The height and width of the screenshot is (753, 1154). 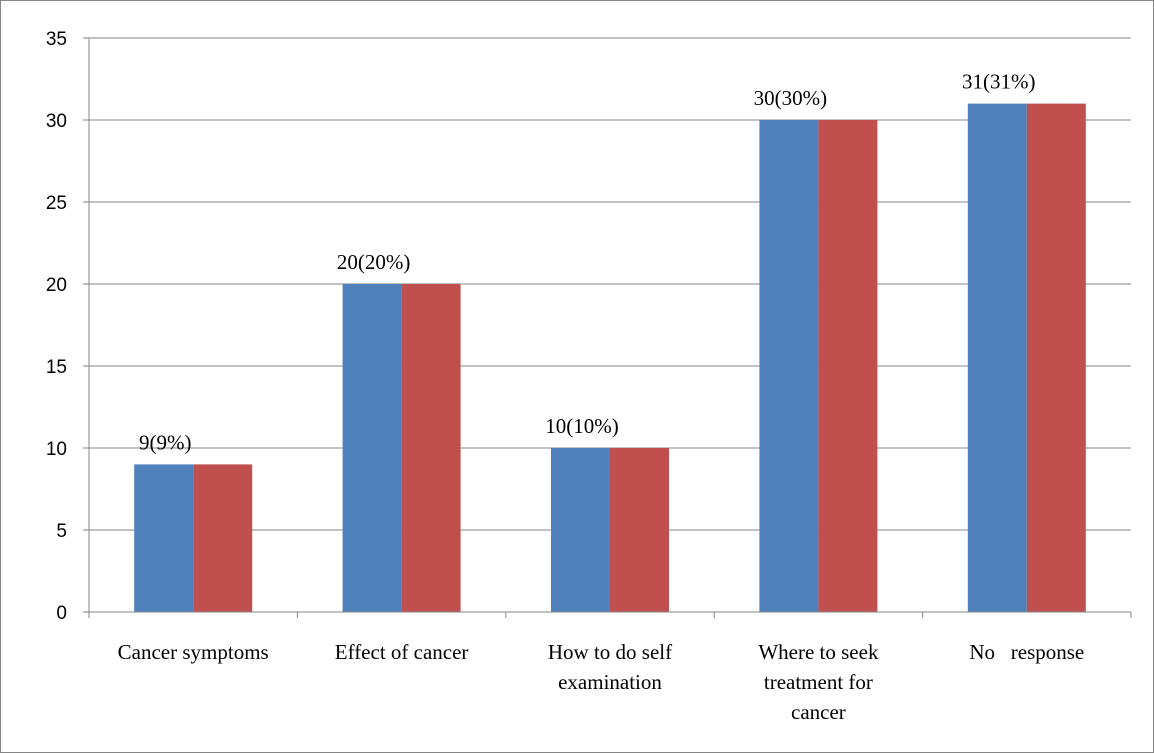 What do you see at coordinates (1056, 357) in the screenshot?
I see `bar-series2-cat5` at bounding box center [1056, 357].